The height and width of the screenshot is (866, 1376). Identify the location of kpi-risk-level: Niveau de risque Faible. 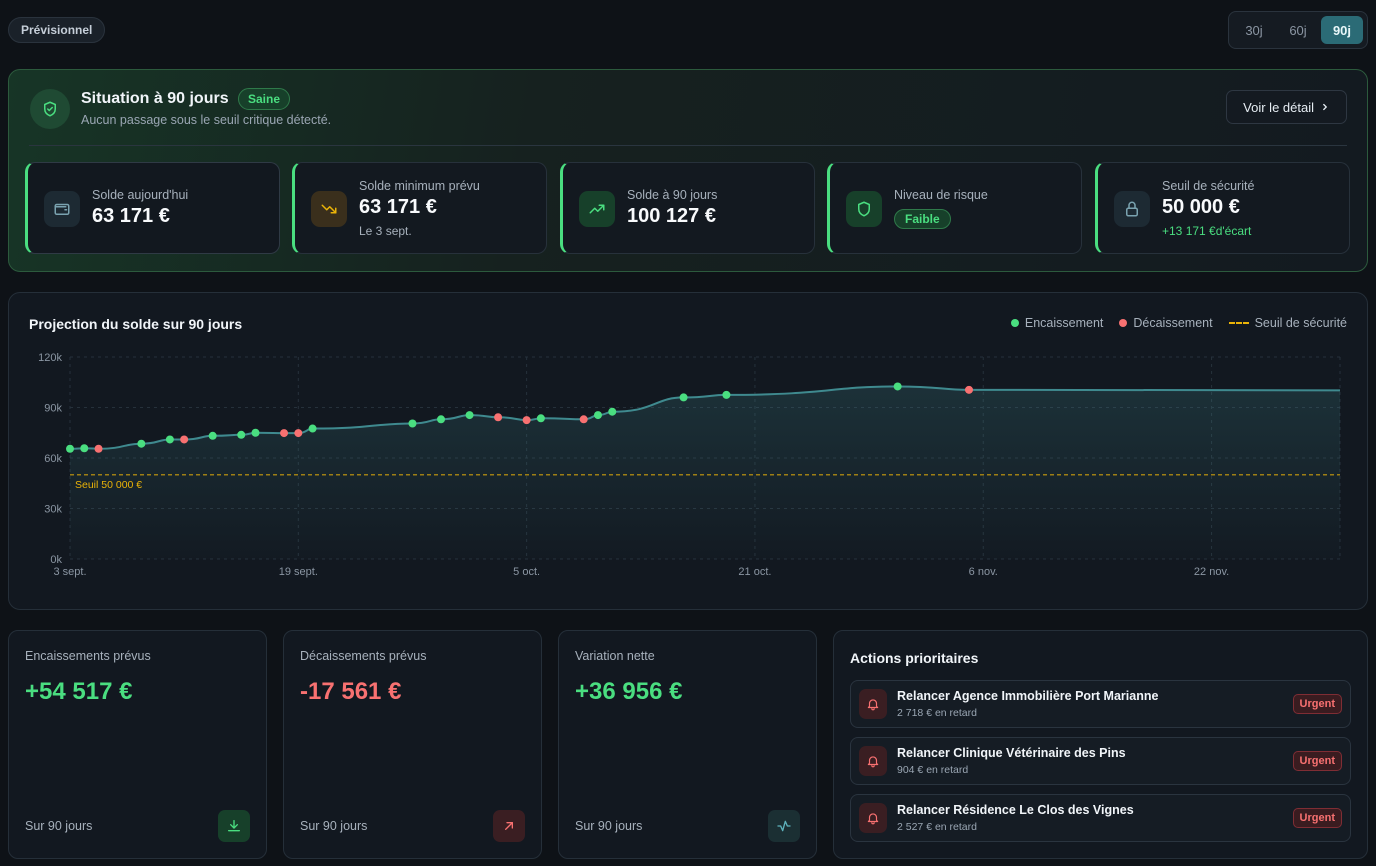
(954, 208).